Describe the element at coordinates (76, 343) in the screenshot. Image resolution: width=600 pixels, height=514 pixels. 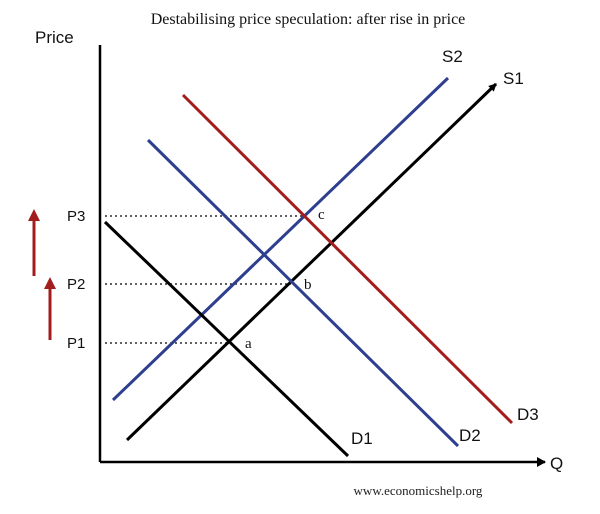
I see `price-label-p1: P1` at that location.